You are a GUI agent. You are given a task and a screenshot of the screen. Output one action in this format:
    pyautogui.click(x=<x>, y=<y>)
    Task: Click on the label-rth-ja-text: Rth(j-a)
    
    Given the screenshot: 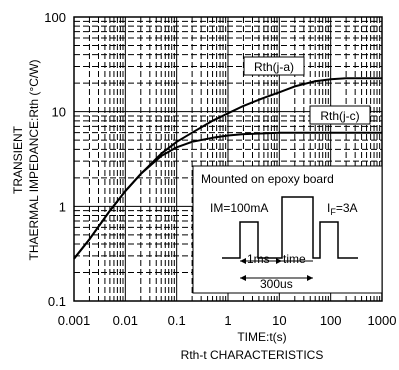 What is the action you would take?
    pyautogui.click(x=274, y=67)
    